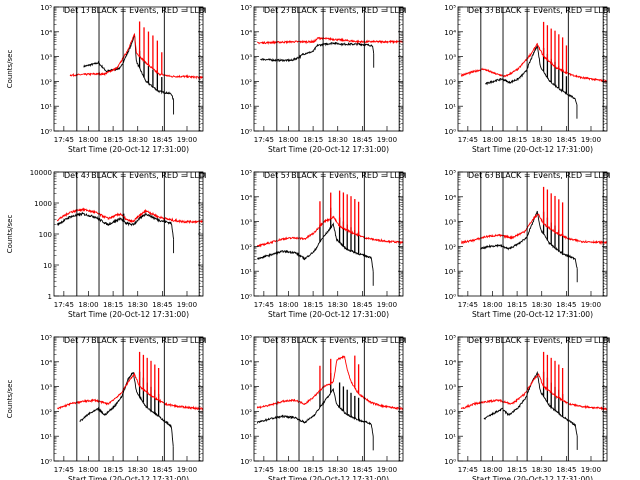 This screenshot has width=640, height=480. I want to click on y-tick-label: 10000, so click(41, 173).